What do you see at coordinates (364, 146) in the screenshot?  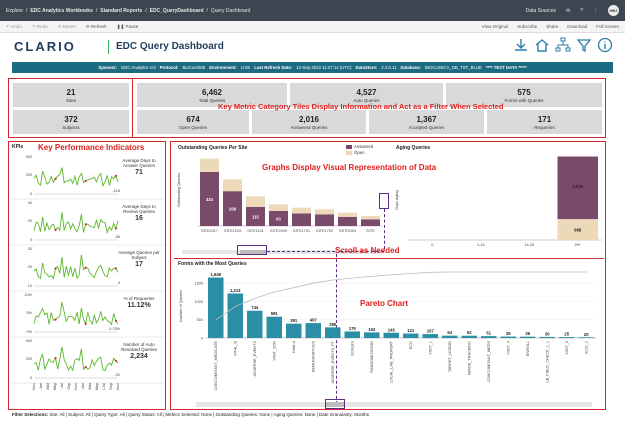 I see `legend-answered: Answered` at bounding box center [364, 146].